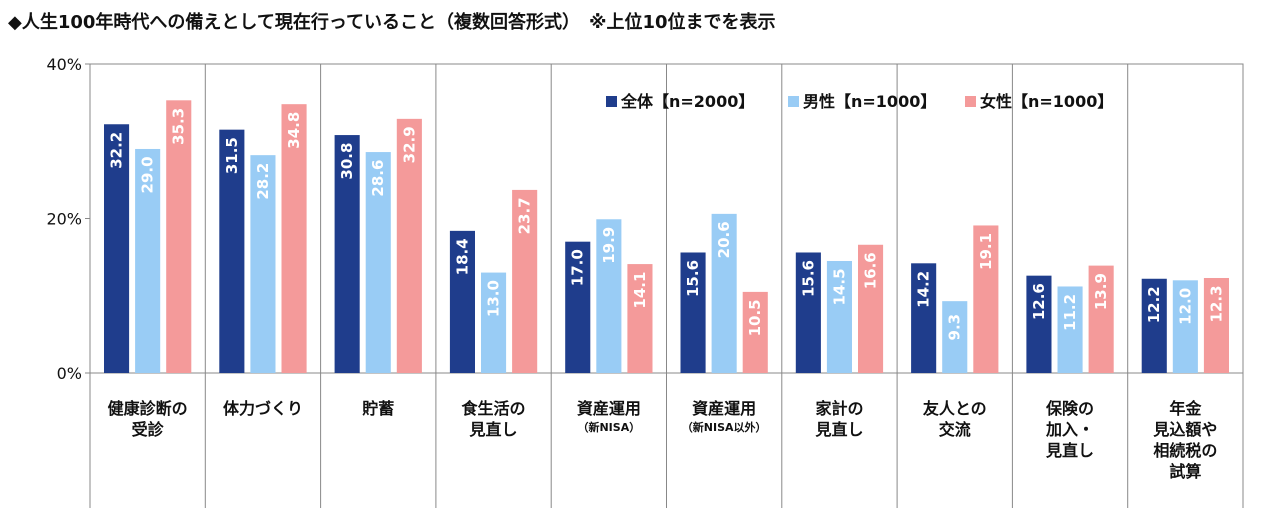 The width and height of the screenshot is (1266, 514). Describe the element at coordinates (148, 429) in the screenshot. I see `x-category-label: 受診` at that location.